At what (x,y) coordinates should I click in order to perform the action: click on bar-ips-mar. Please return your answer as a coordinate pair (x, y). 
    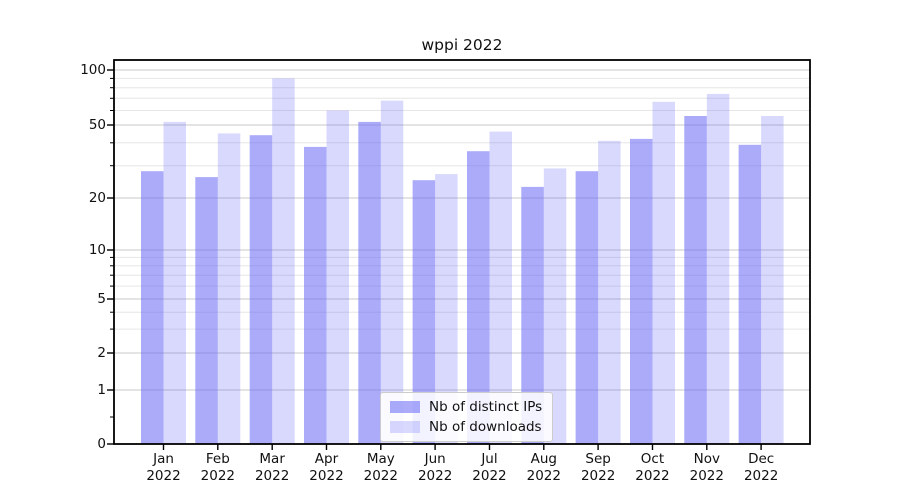
    Looking at the image, I should click on (261, 289).